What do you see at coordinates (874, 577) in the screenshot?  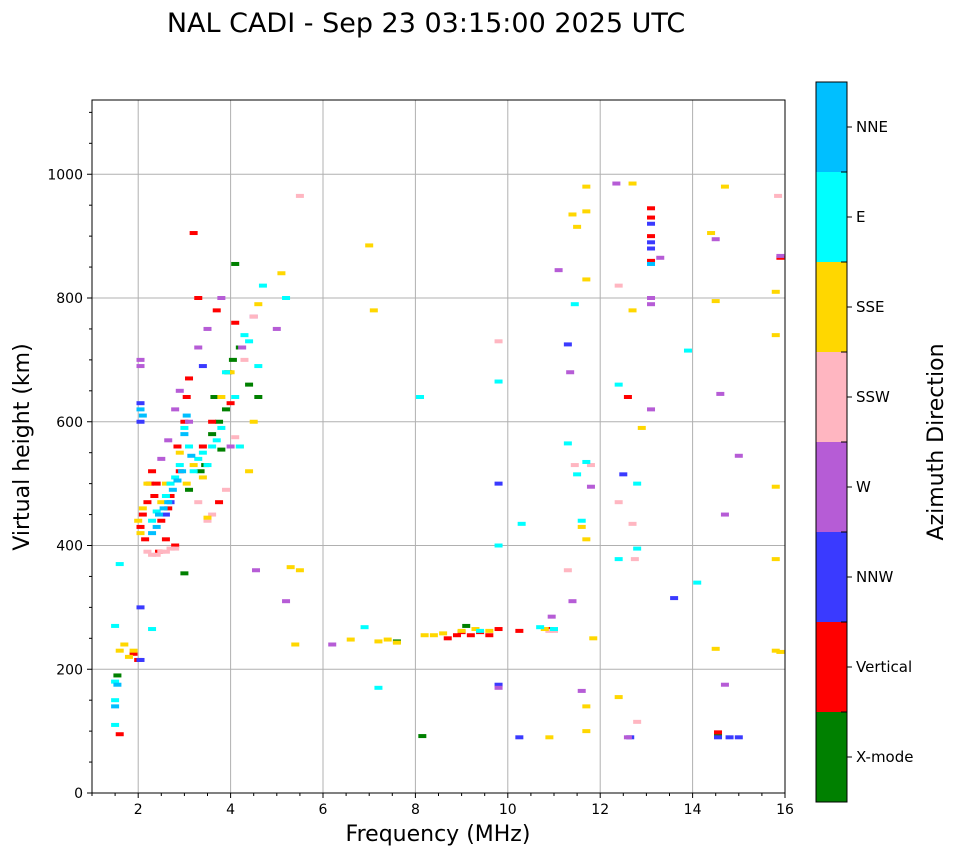 I see `colorbar-label: NNW` at bounding box center [874, 577].